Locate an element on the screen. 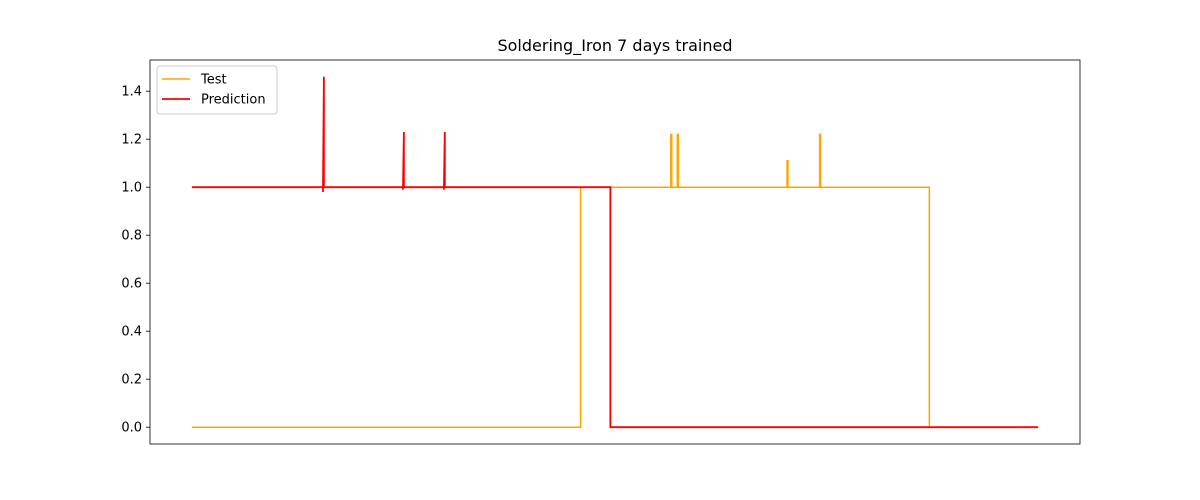 Image resolution: width=1200 pixels, height=500 pixels. legend: Test Prediction is located at coordinates (217, 90).